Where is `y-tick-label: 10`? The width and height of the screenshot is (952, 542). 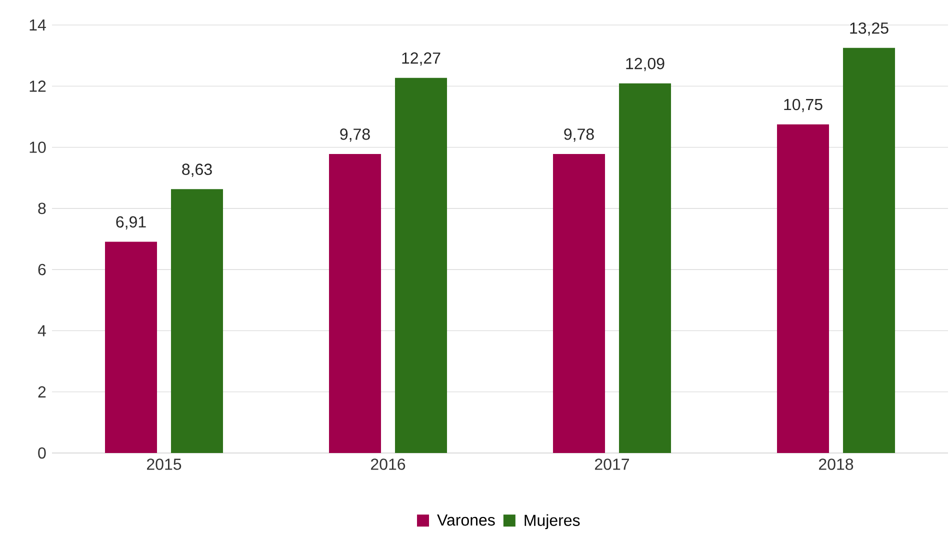
y-tick-label: 10 is located at coordinates (38, 147).